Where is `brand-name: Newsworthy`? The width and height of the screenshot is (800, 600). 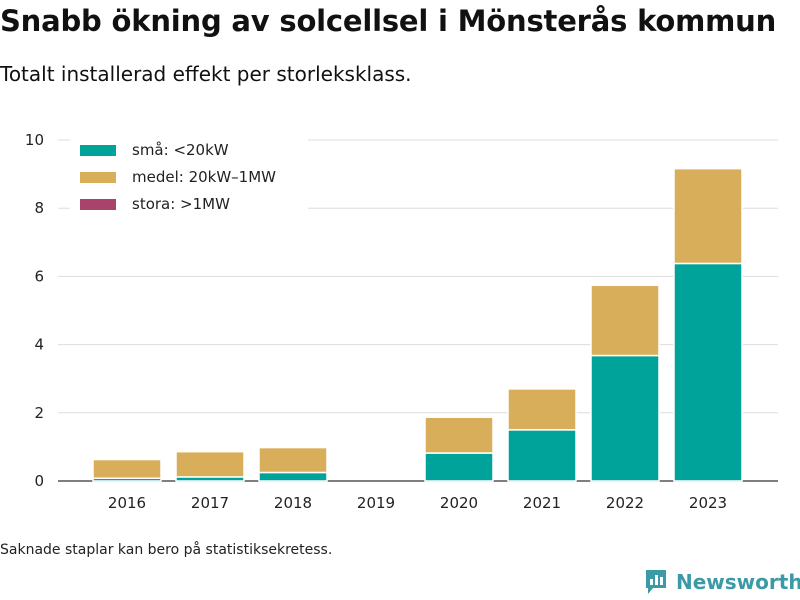
brand-name: Newsworthy is located at coordinates (738, 582).